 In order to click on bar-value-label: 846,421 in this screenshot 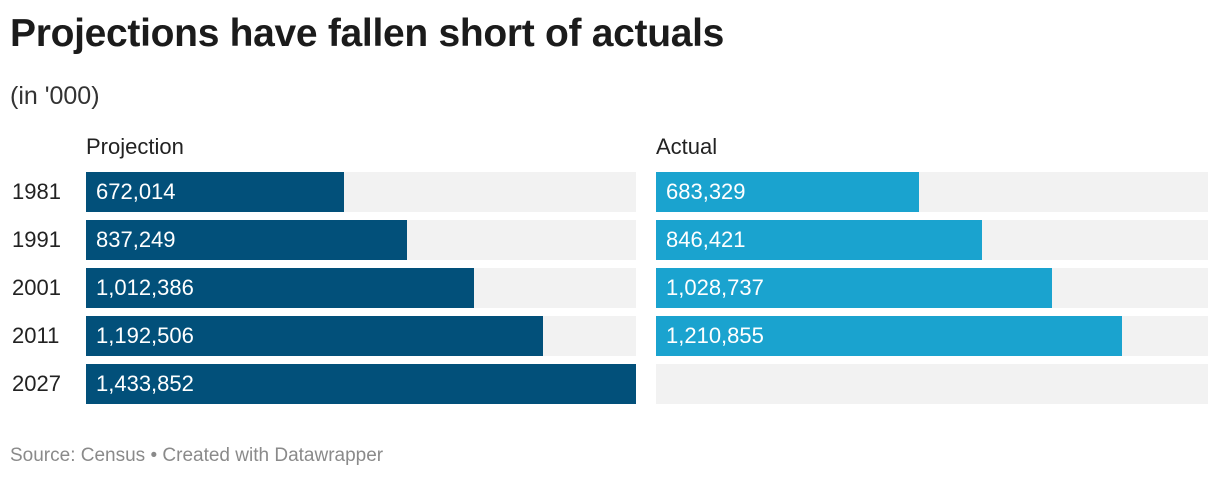, I will do `click(706, 239)`.